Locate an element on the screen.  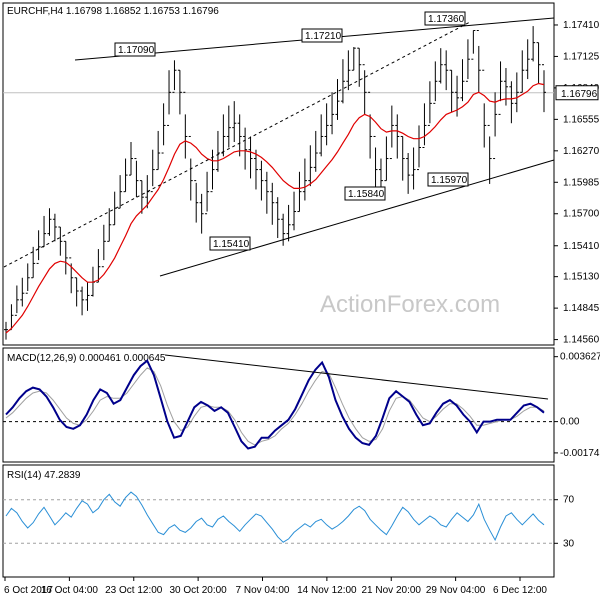
macd-divergence-line is located at coordinates (356, 377).